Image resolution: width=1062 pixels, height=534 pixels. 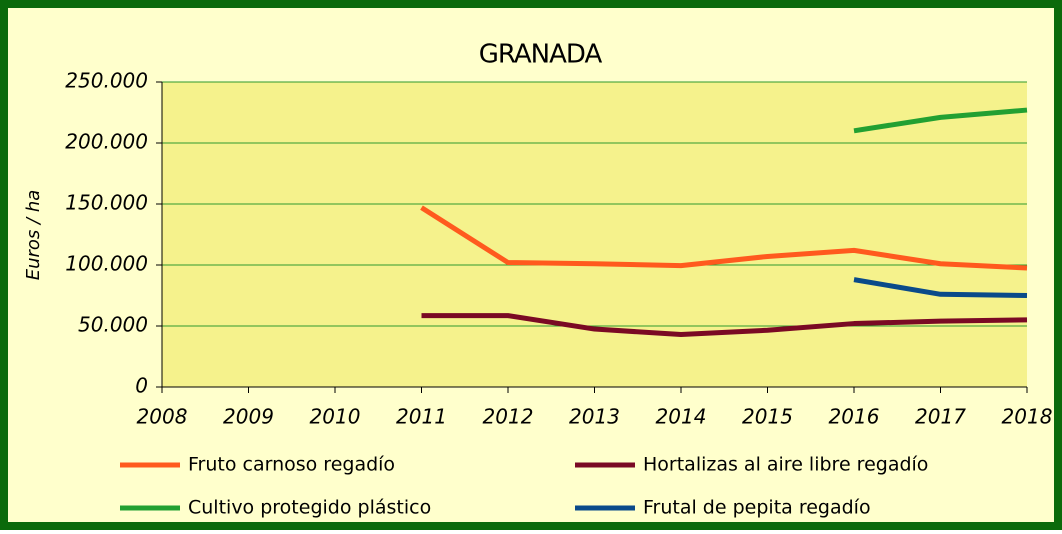 I want to click on x-tick-label: 2011, so click(x=421, y=417).